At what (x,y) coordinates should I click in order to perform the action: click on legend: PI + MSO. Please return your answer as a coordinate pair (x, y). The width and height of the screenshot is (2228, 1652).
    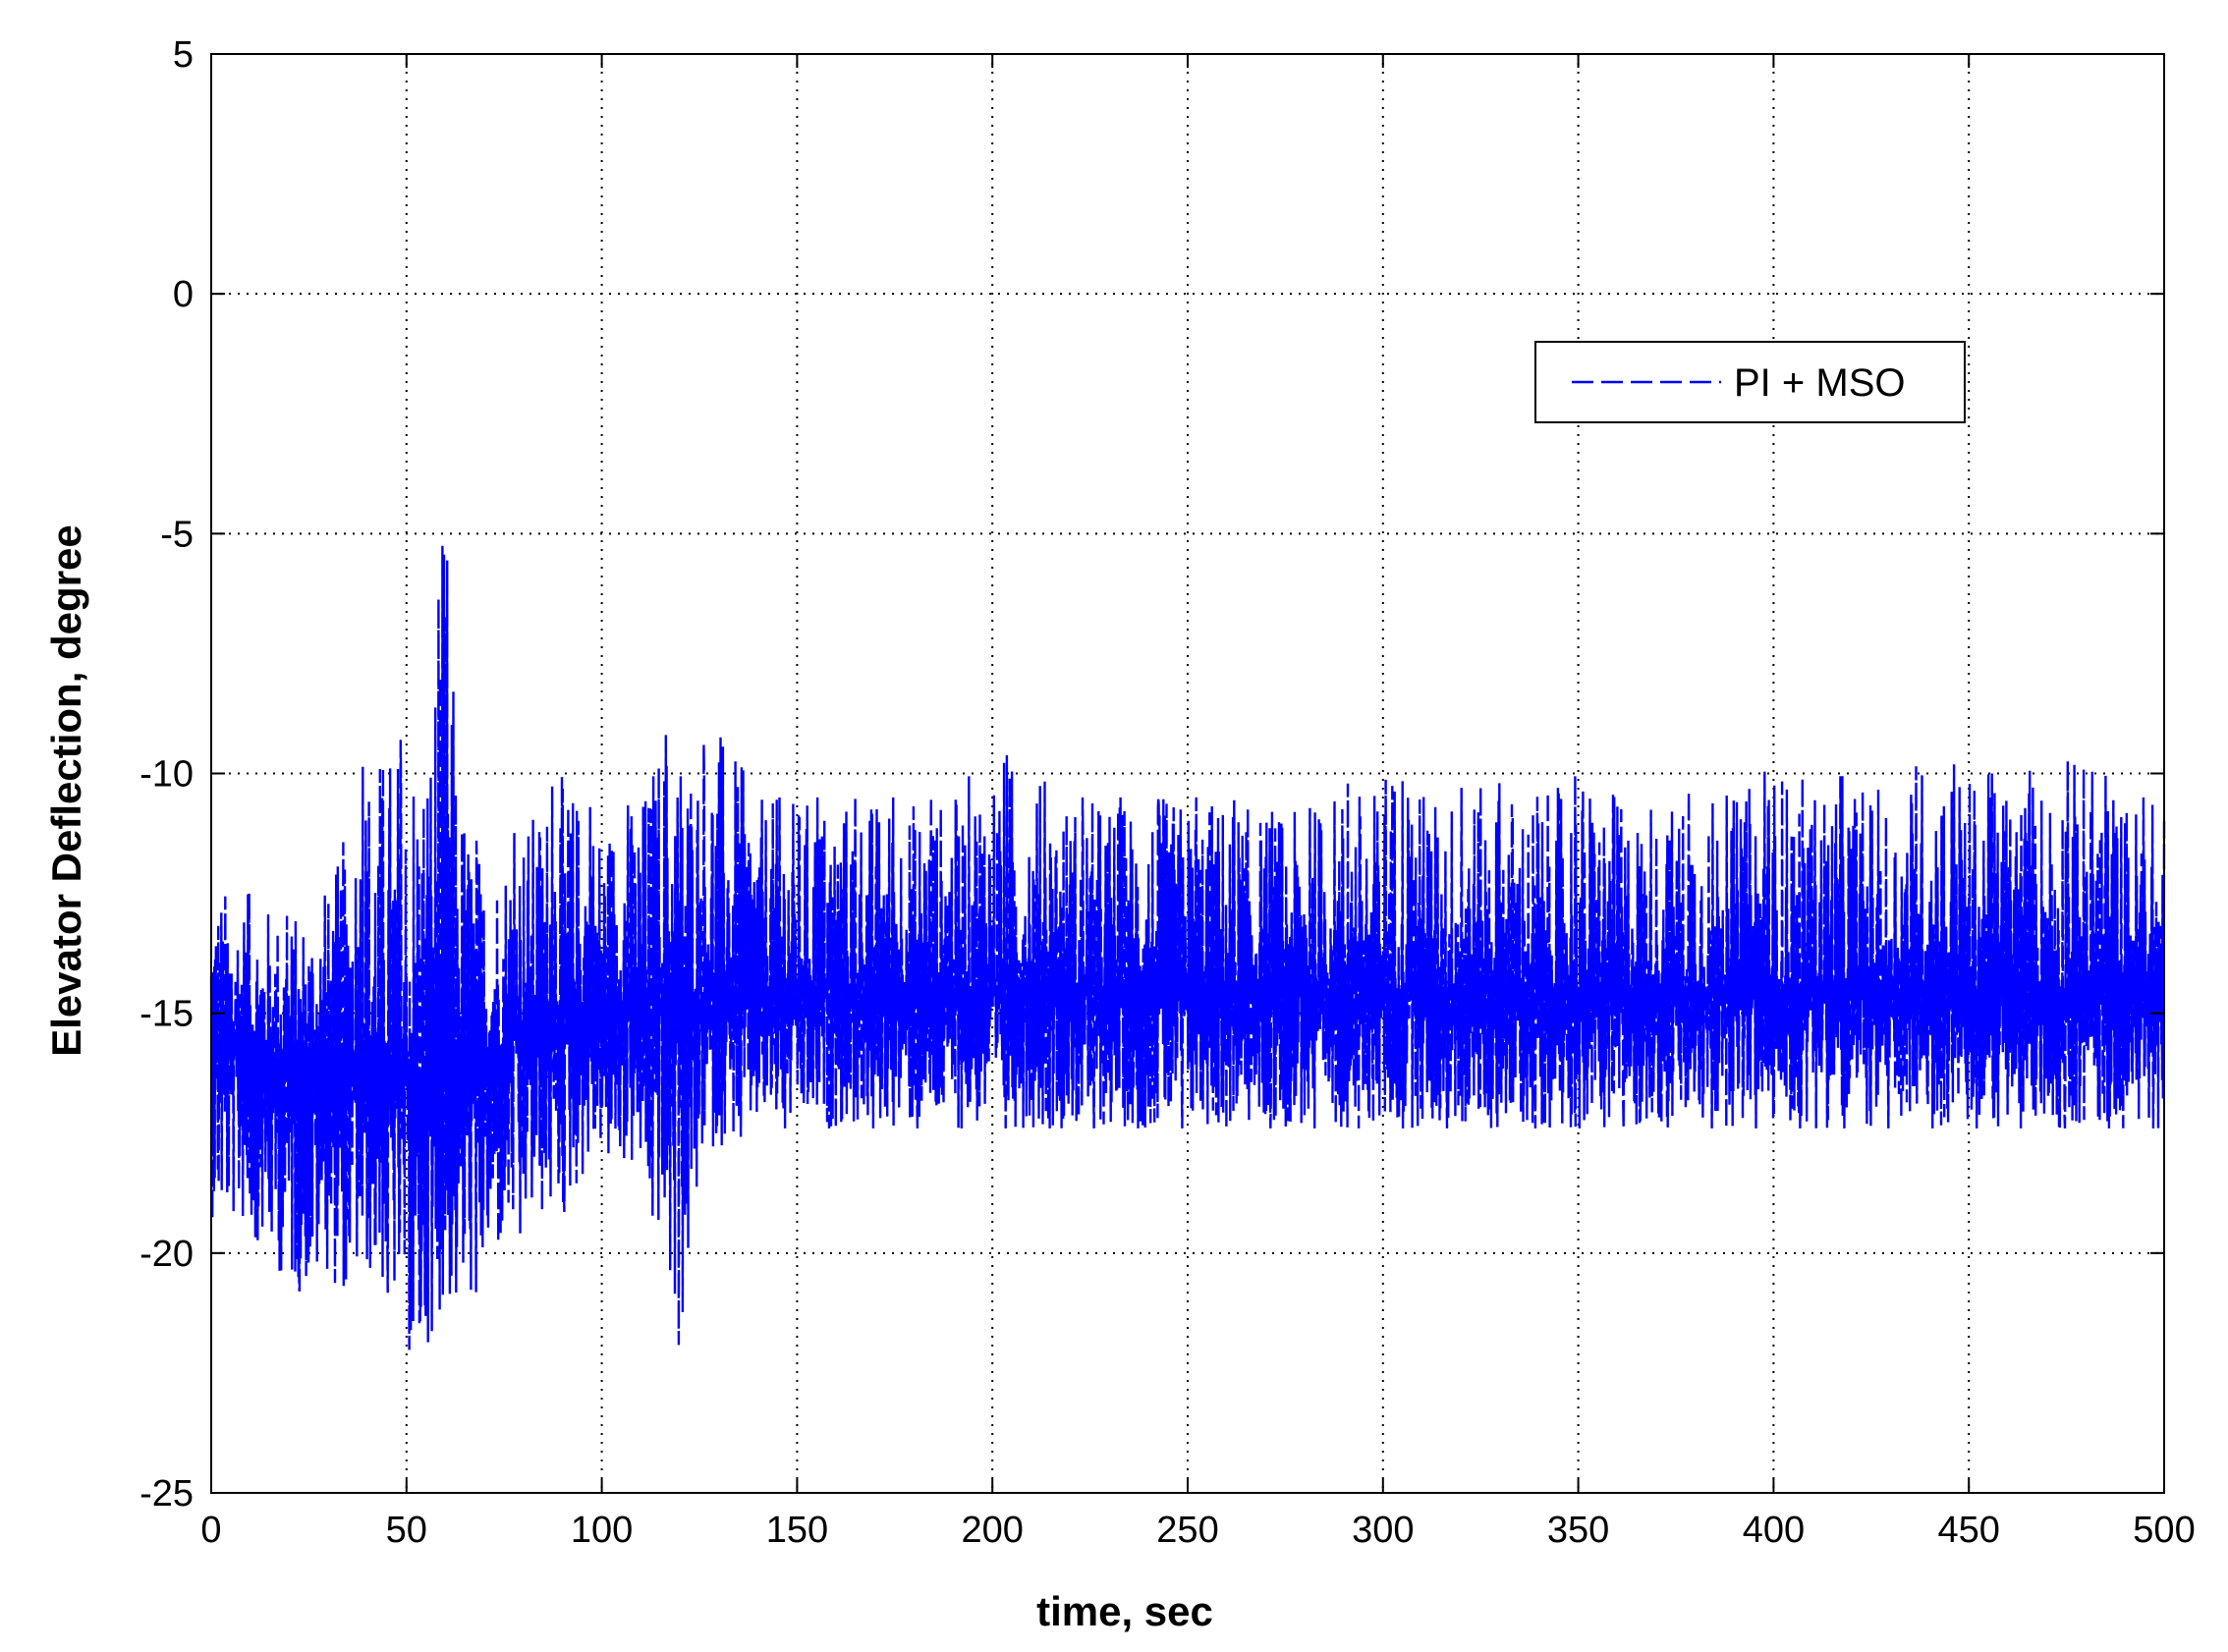
    Looking at the image, I should click on (1750, 382).